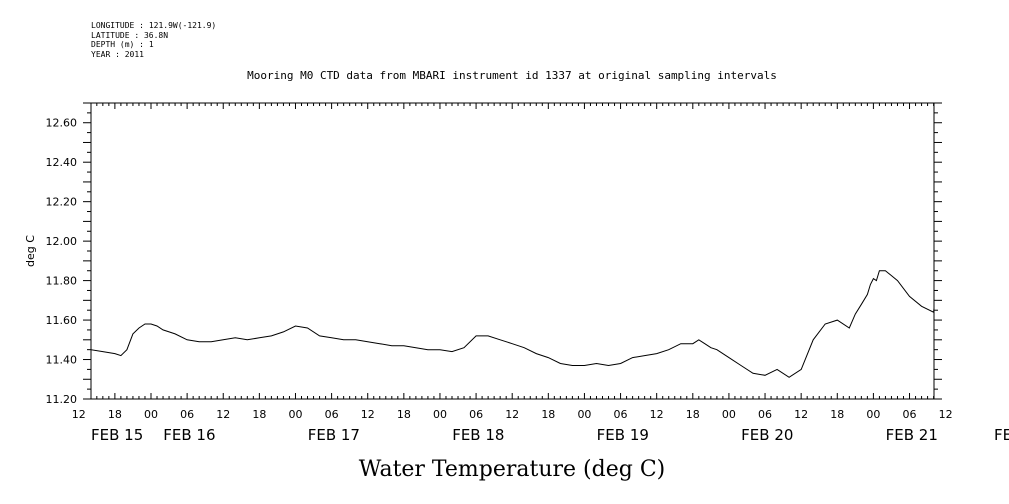 This screenshot has width=1009, height=504. What do you see at coordinates (62, 123) in the screenshot?
I see `y-tick-label: 12.60` at bounding box center [62, 123].